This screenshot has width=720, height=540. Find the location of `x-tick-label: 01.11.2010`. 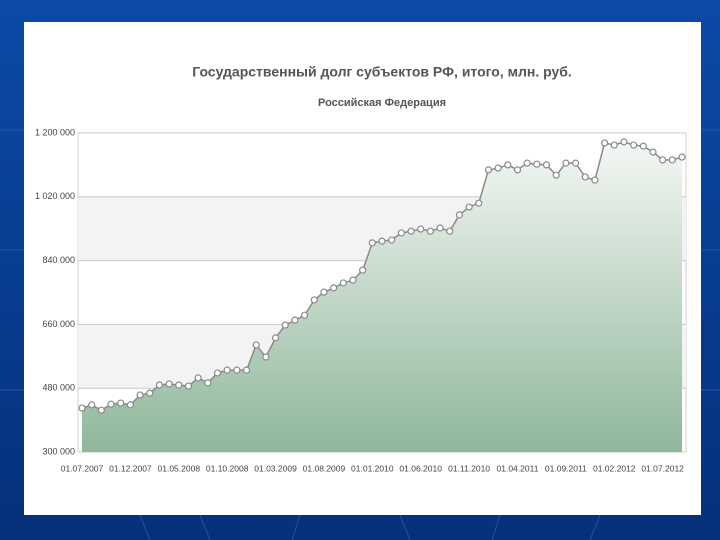

x-tick-label: 01.11.2010 is located at coordinates (469, 468).